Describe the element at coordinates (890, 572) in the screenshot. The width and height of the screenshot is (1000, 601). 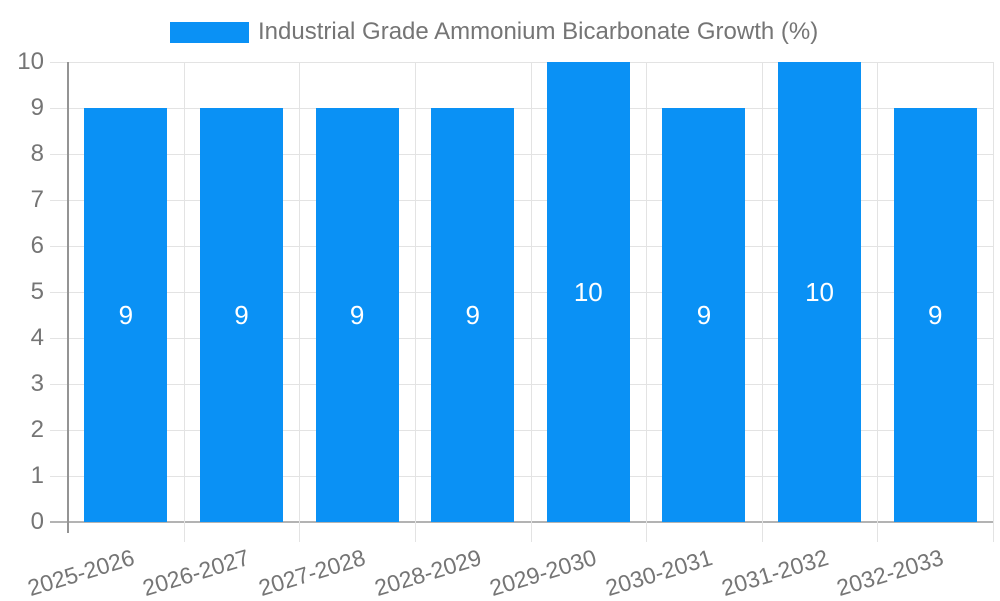
I see `x-axis-tick-label: 2032-2033` at that location.